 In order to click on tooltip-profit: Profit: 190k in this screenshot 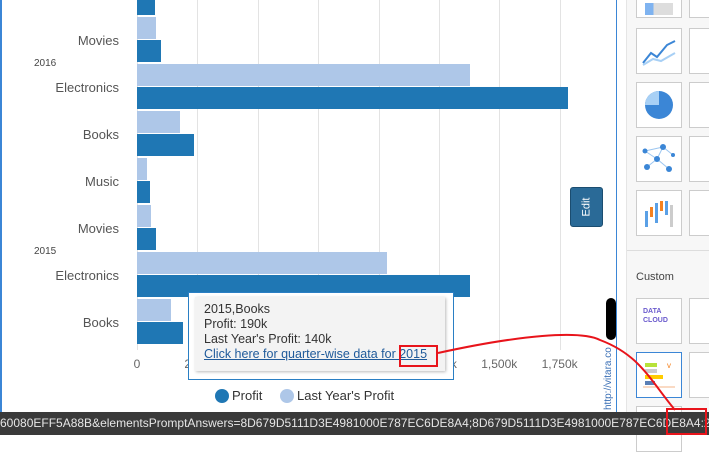, I will do `click(236, 324)`.